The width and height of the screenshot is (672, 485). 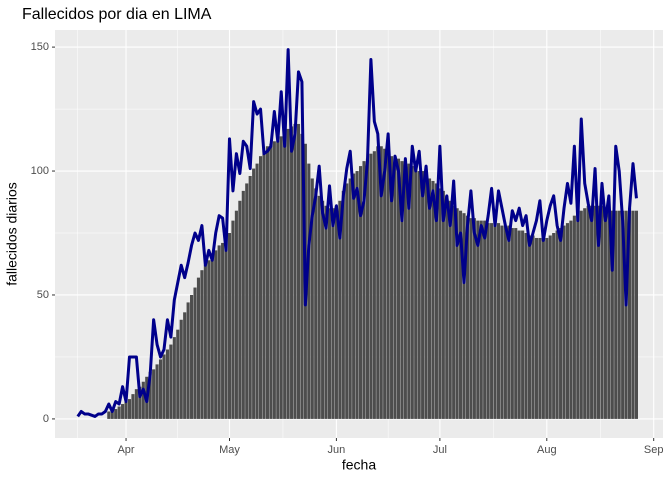 What do you see at coordinates (440, 450) in the screenshot?
I see `x-tick-label: Jul` at bounding box center [440, 450].